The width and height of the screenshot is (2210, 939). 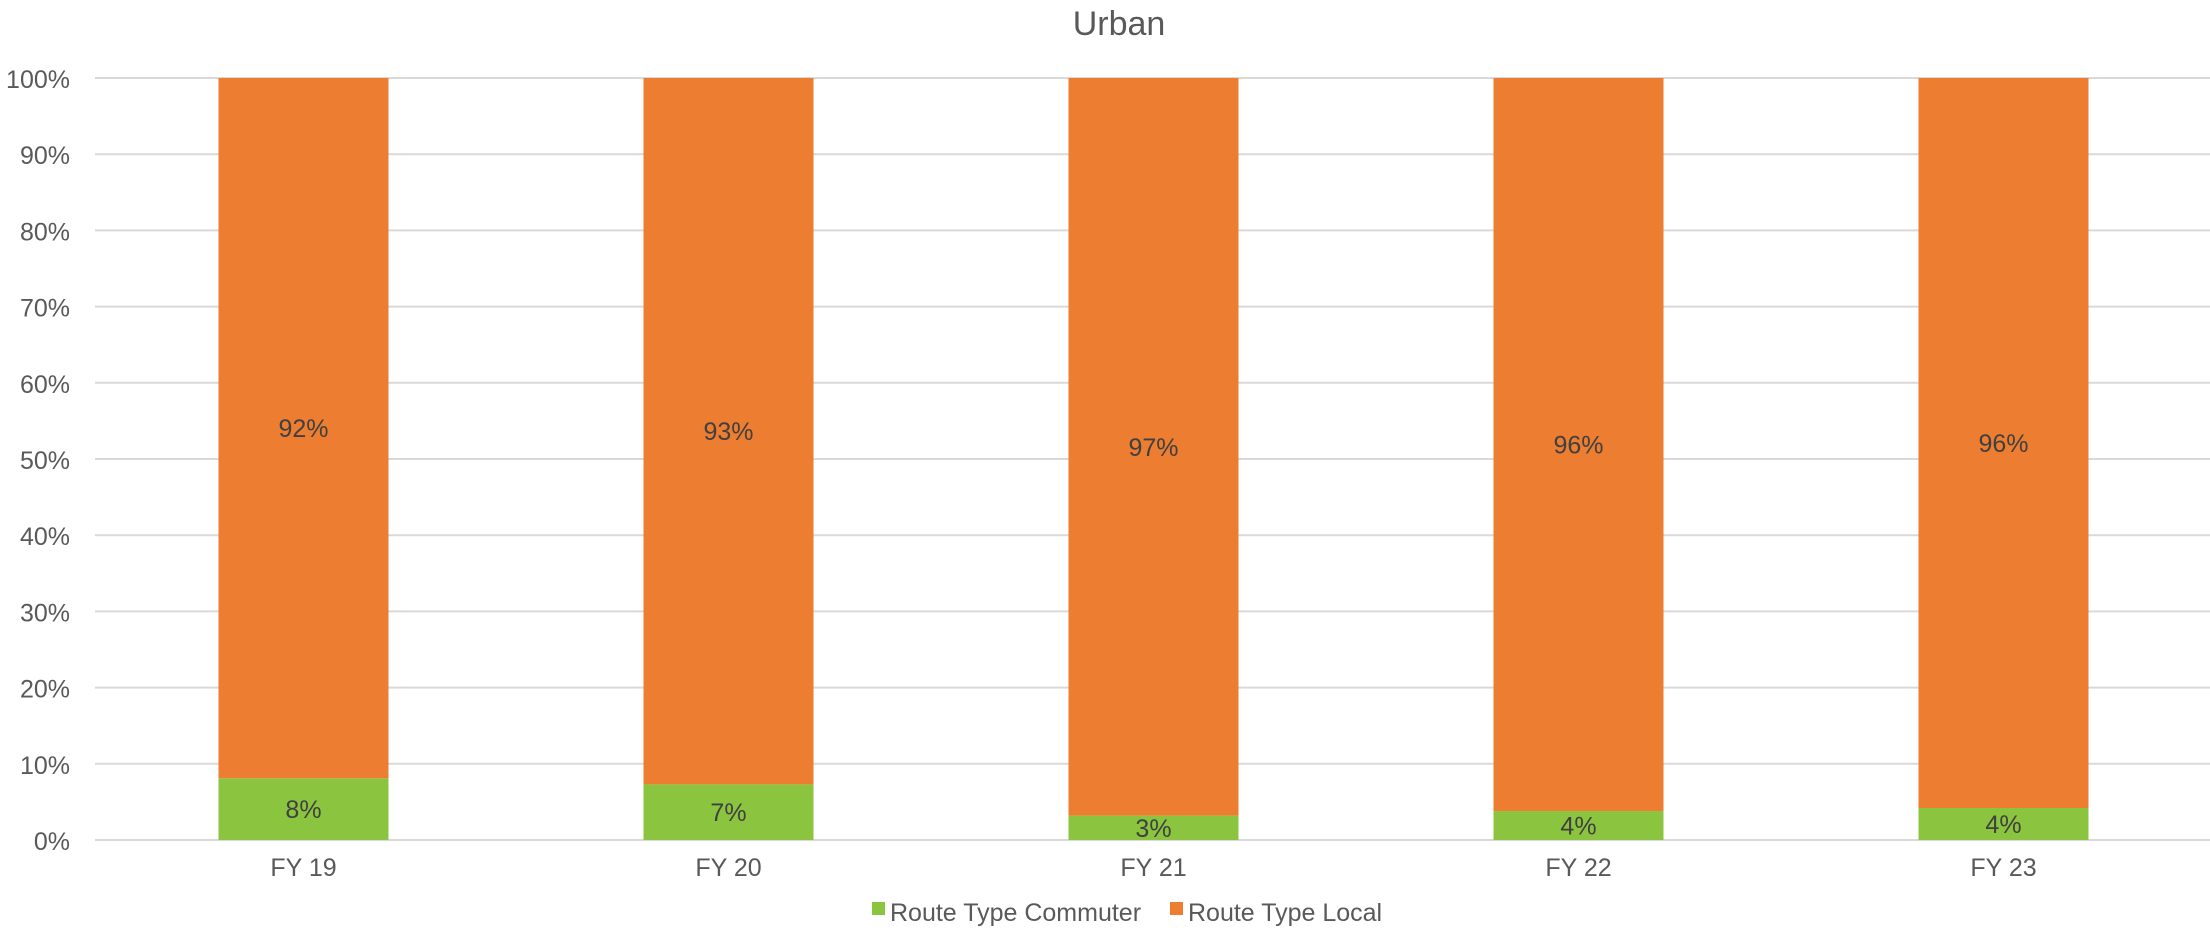 I want to click on x-axis-ticks: FY 19 FY 20 FY 21 FY 22 FY 23, so click(x=1153, y=868).